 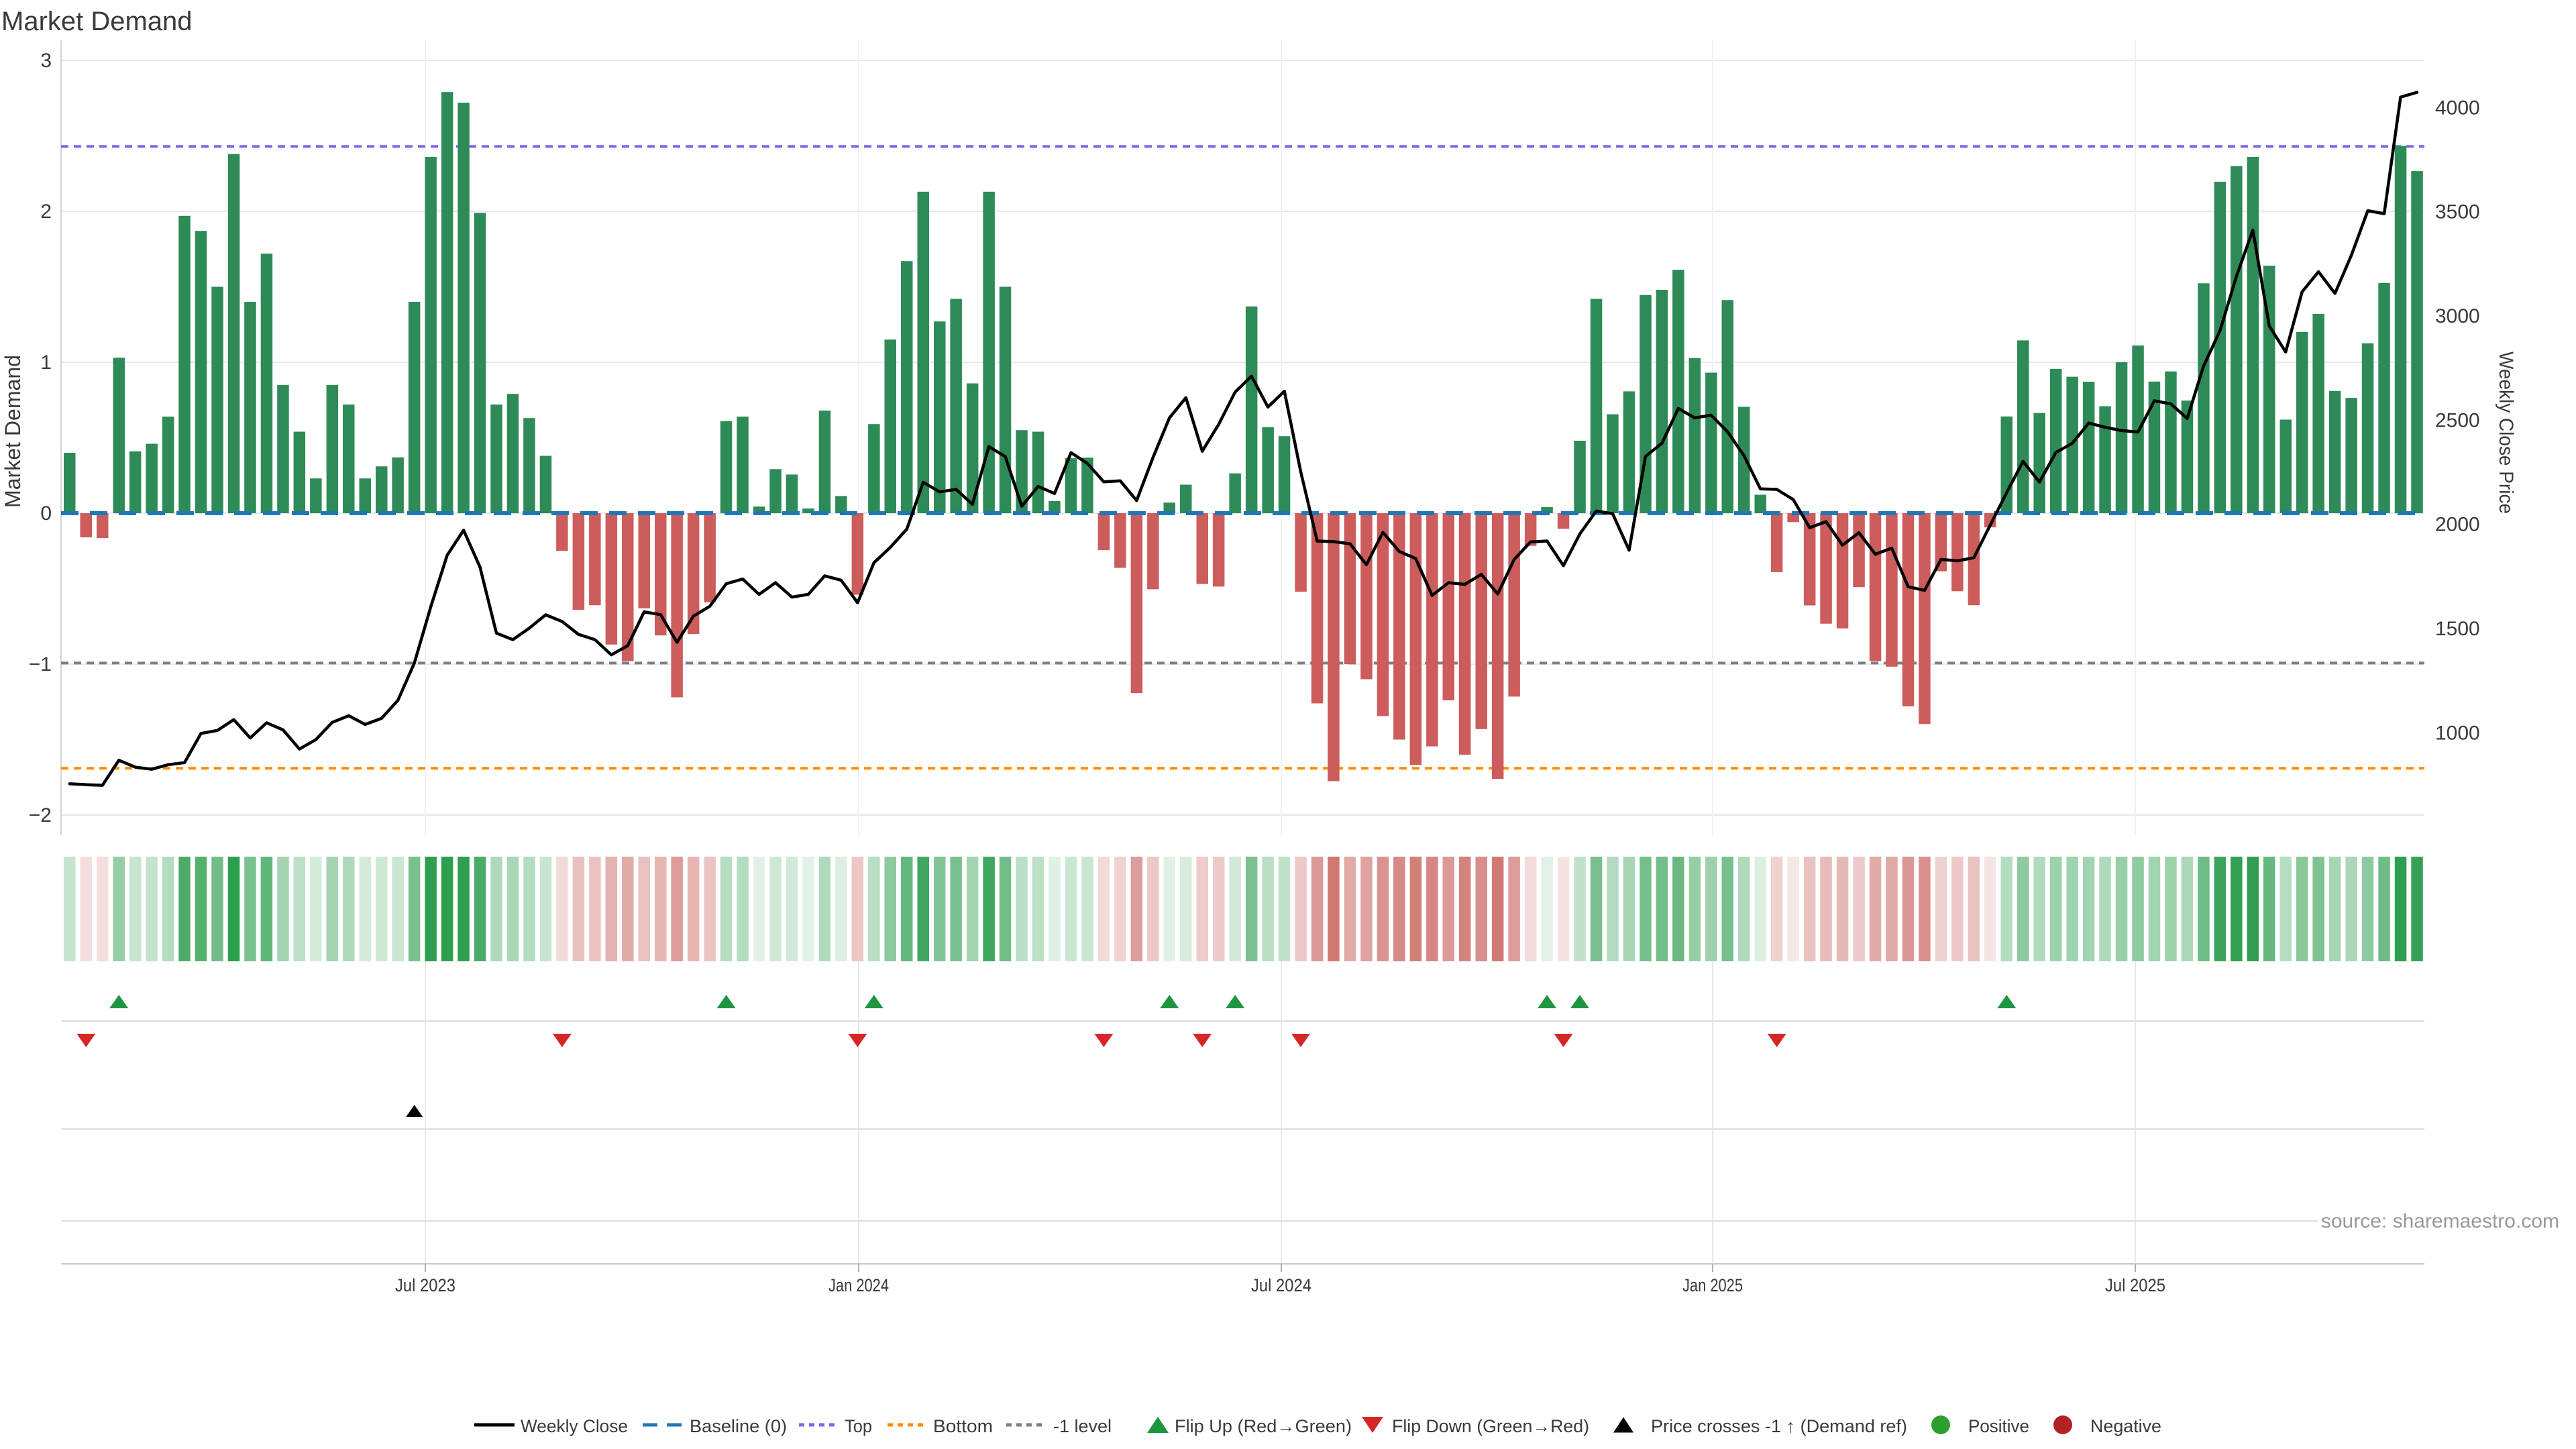 I want to click on svg-text: 1, so click(x=46, y=363).